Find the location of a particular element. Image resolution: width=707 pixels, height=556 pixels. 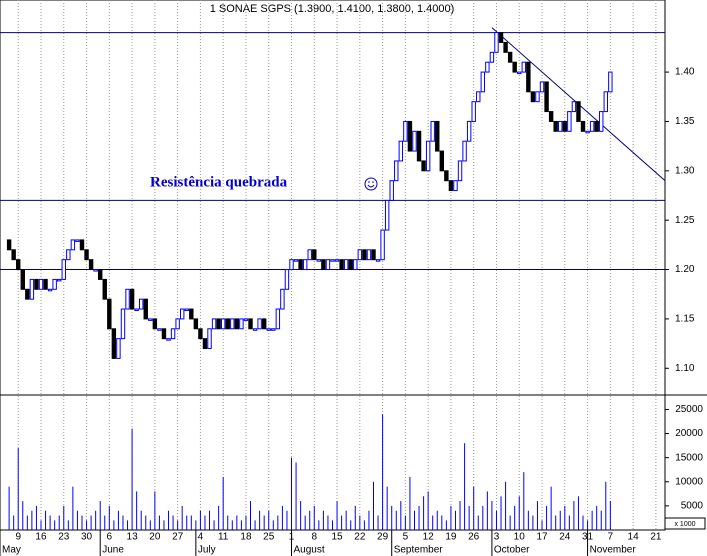

y-tick-label: 1.20 is located at coordinates (685, 269).